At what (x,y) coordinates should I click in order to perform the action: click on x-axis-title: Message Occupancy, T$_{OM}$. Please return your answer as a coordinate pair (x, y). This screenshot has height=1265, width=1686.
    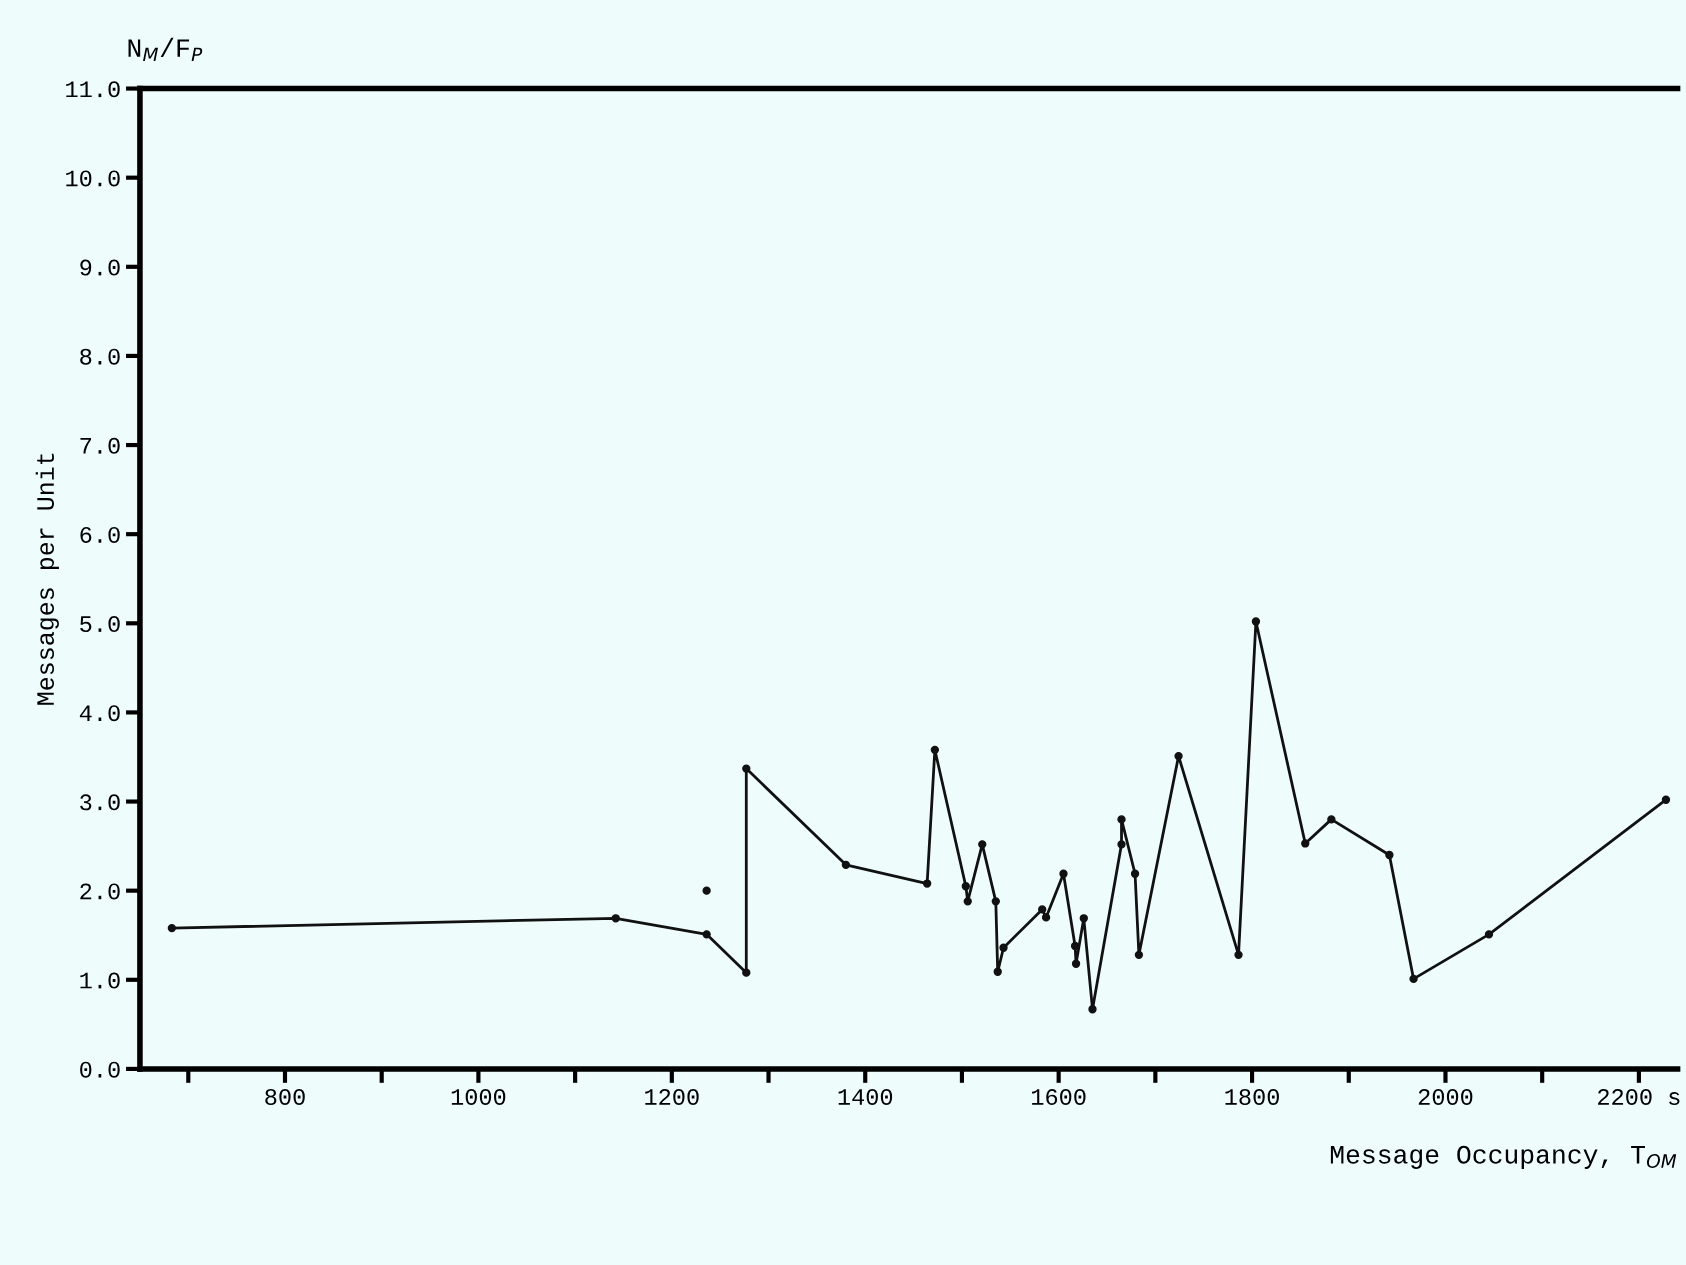
    Looking at the image, I should click on (1503, 1157).